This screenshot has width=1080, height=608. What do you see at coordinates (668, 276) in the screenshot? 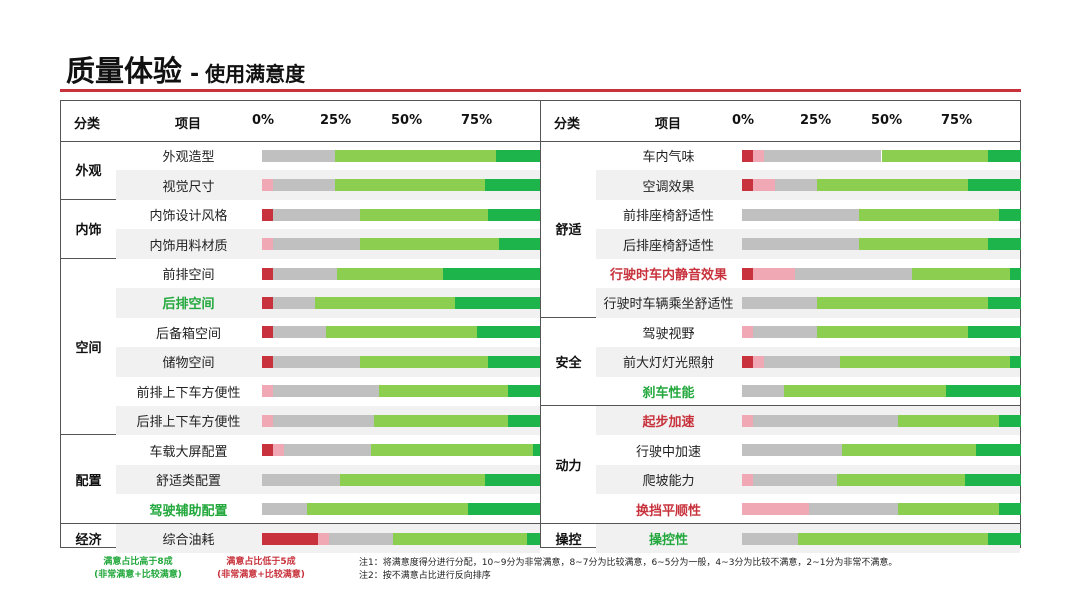
I see `item-label: 行驶时车内静音效果` at bounding box center [668, 276].